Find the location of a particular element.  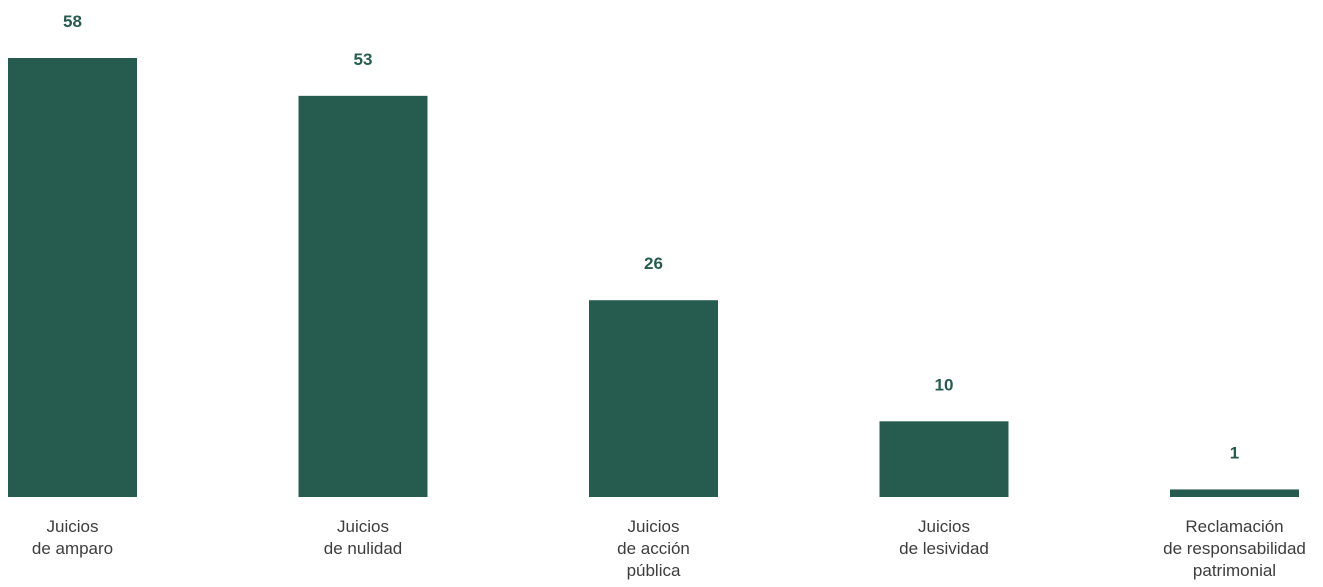

category-label: Reclamación de responsabilidad patrimonial is located at coordinates (1234, 548).